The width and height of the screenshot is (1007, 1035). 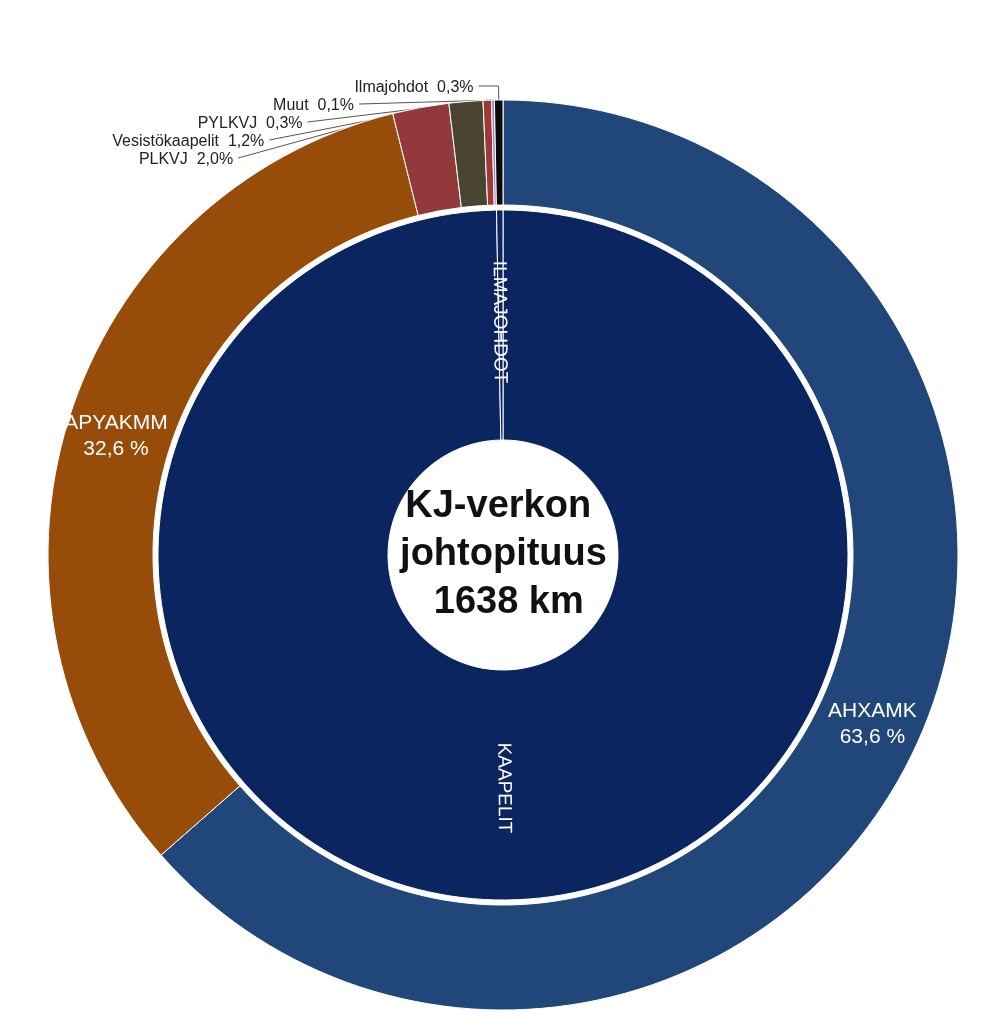 What do you see at coordinates (250, 122) in the screenshot?
I see `slice-label: PYLKVJ 0,3%` at bounding box center [250, 122].